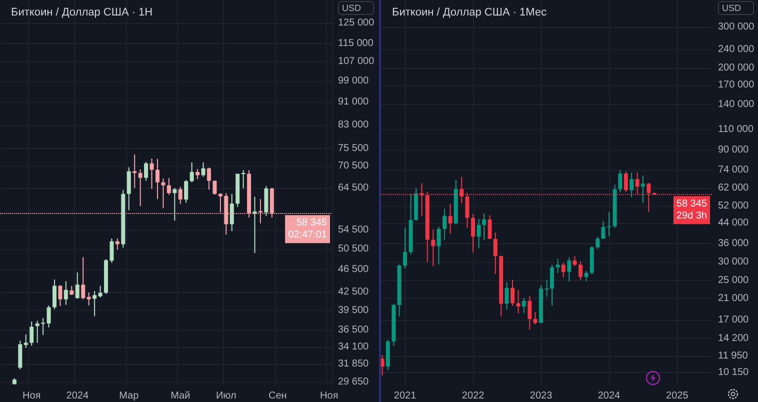 This screenshot has width=758, height=402. I want to click on y-tick-label: 99 000, so click(354, 81).